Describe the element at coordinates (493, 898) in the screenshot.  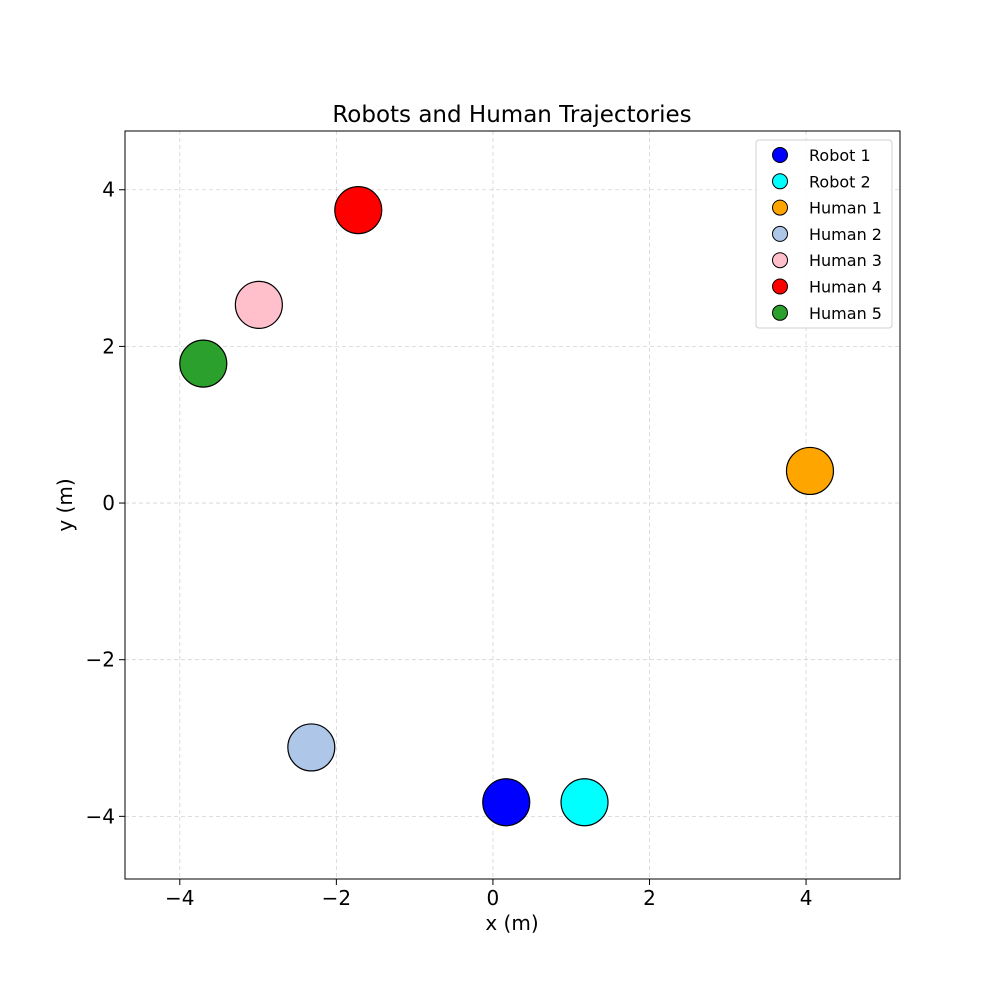
I see `x-tick-label: 0` at that location.